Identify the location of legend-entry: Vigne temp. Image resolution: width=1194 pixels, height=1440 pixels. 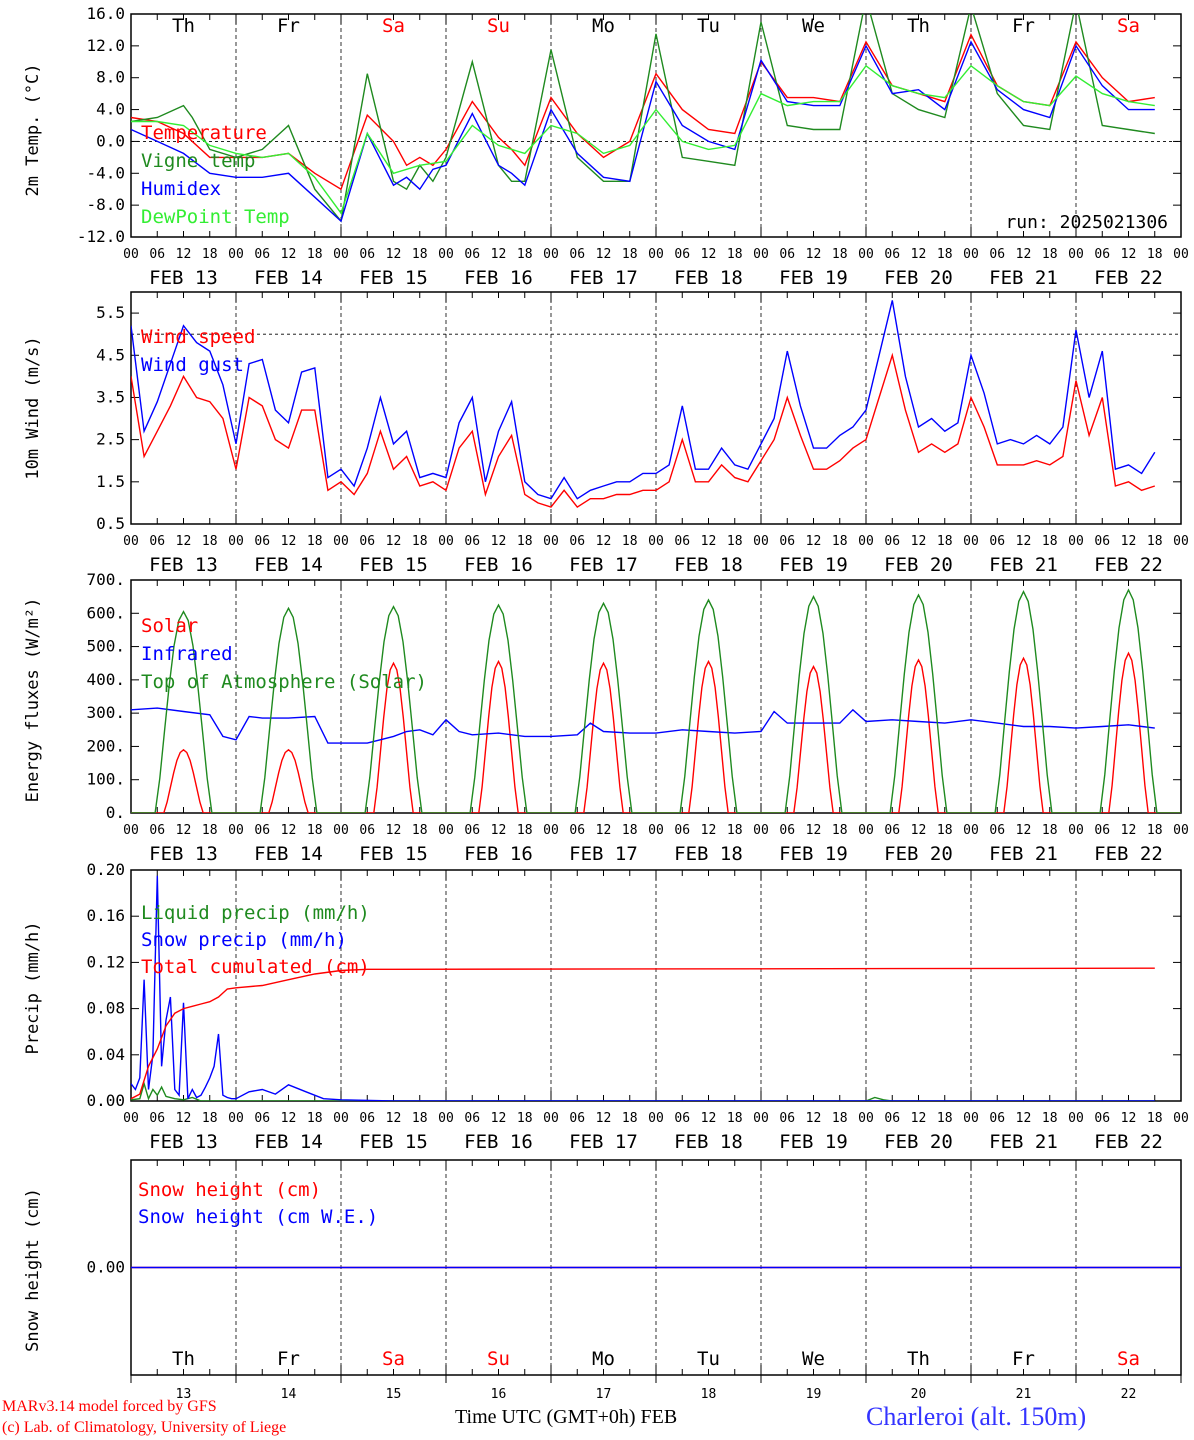
(198, 161).